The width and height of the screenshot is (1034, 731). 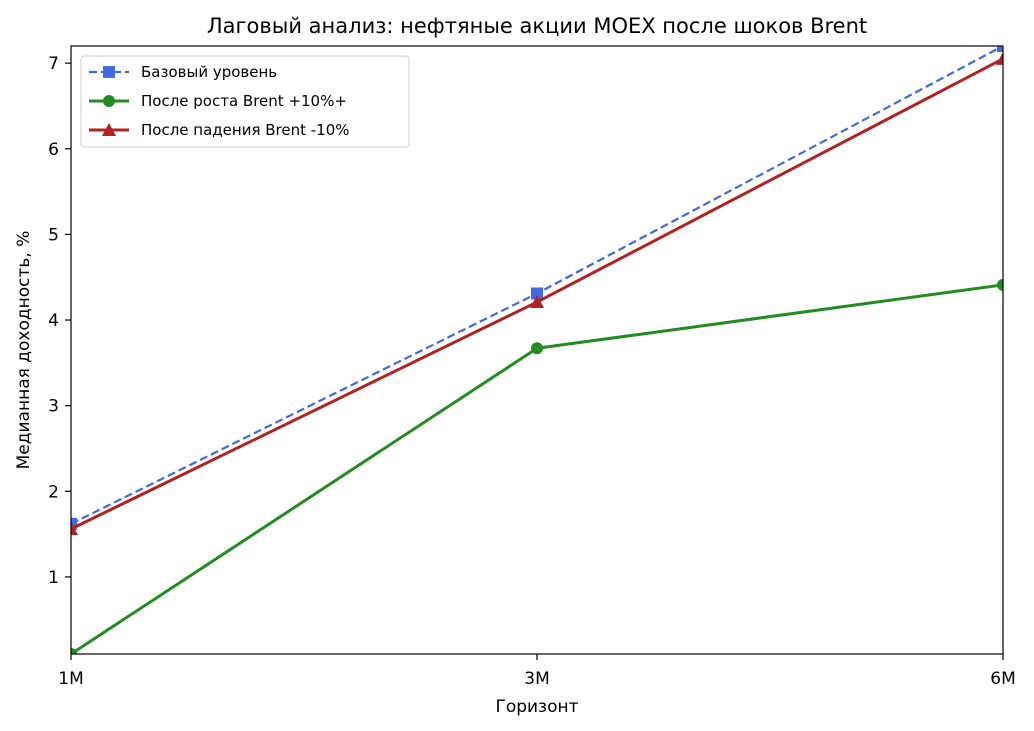 I want to click on y-tick-label: 1, so click(x=53, y=578).